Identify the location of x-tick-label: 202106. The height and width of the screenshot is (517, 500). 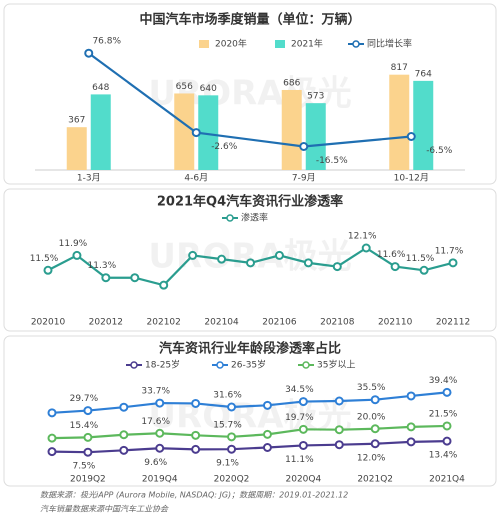
(279, 323).